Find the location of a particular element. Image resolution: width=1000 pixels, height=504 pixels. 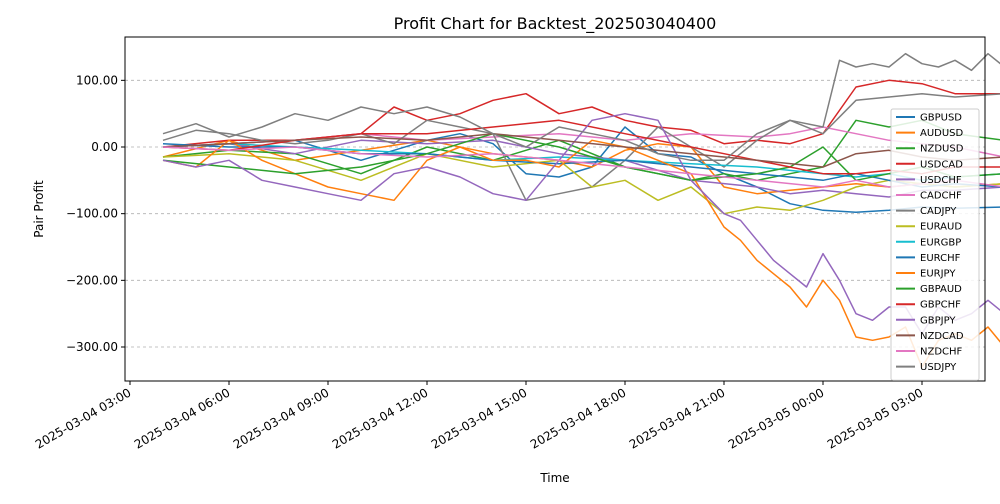

x-tick-label: 2025-03-05 03:00 is located at coordinates (875, 418).